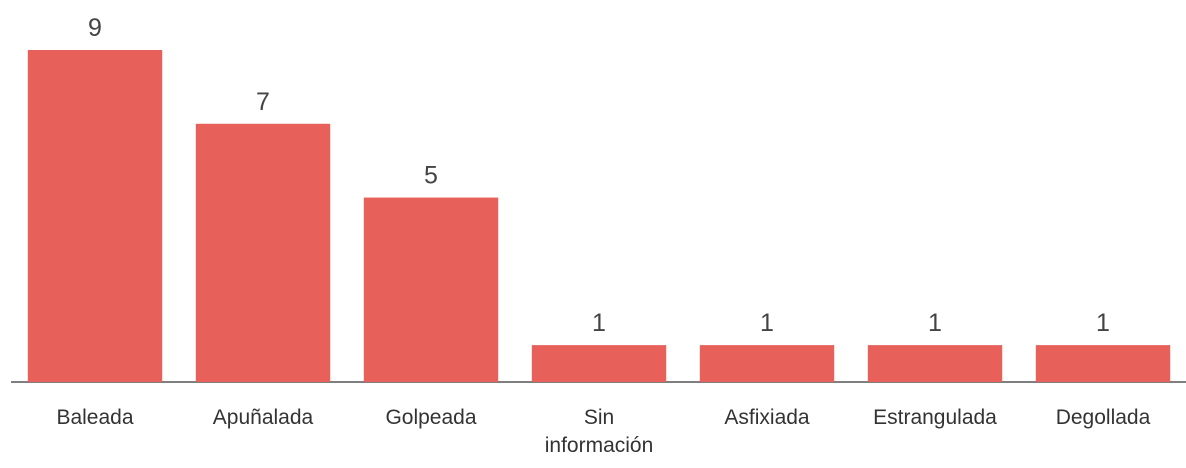 The width and height of the screenshot is (1186, 468). What do you see at coordinates (599, 431) in the screenshot?
I see `x-tick-label: Sin información` at bounding box center [599, 431].